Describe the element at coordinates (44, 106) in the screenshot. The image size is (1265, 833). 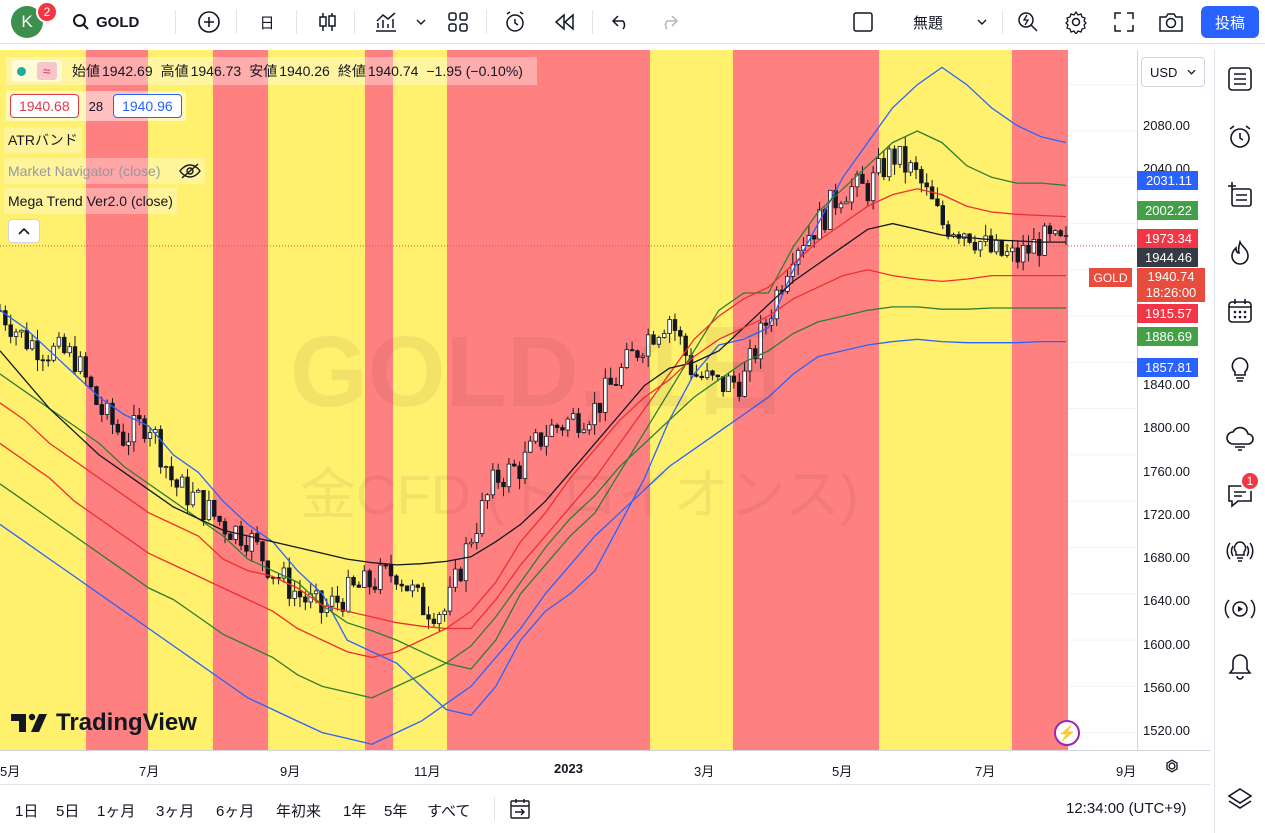
I see `sell-price-button: 1940.68` at that location.